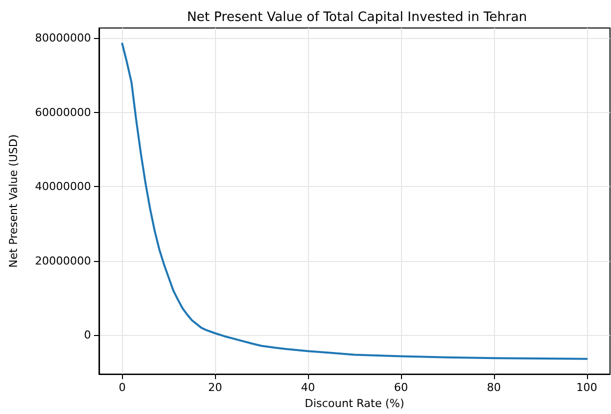 Image resolution: width=611 pixels, height=414 pixels. I want to click on x-tick-label: 40, so click(308, 387).